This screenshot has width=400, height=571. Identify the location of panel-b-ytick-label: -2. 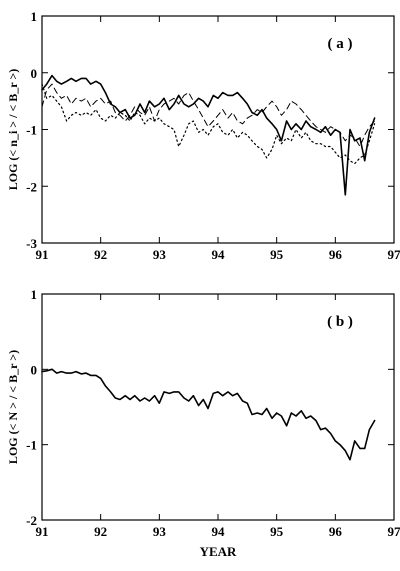
(31, 520).